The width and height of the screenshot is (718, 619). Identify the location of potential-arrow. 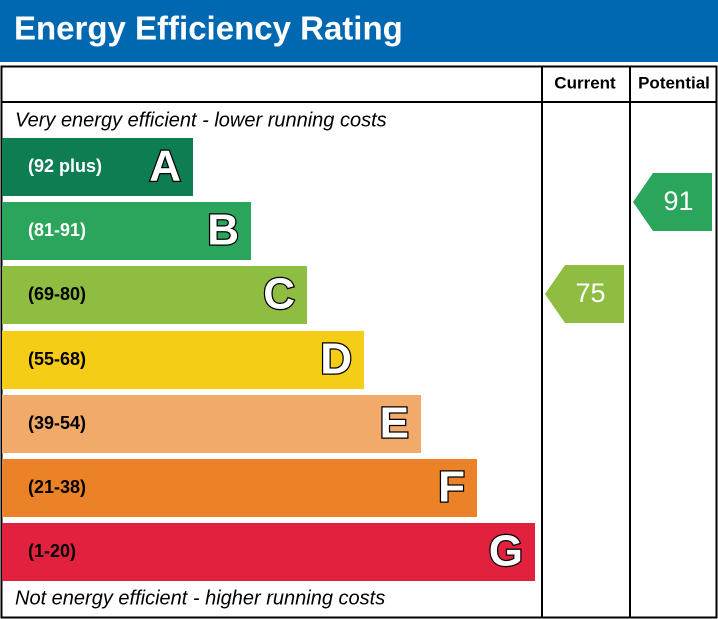
(672, 202).